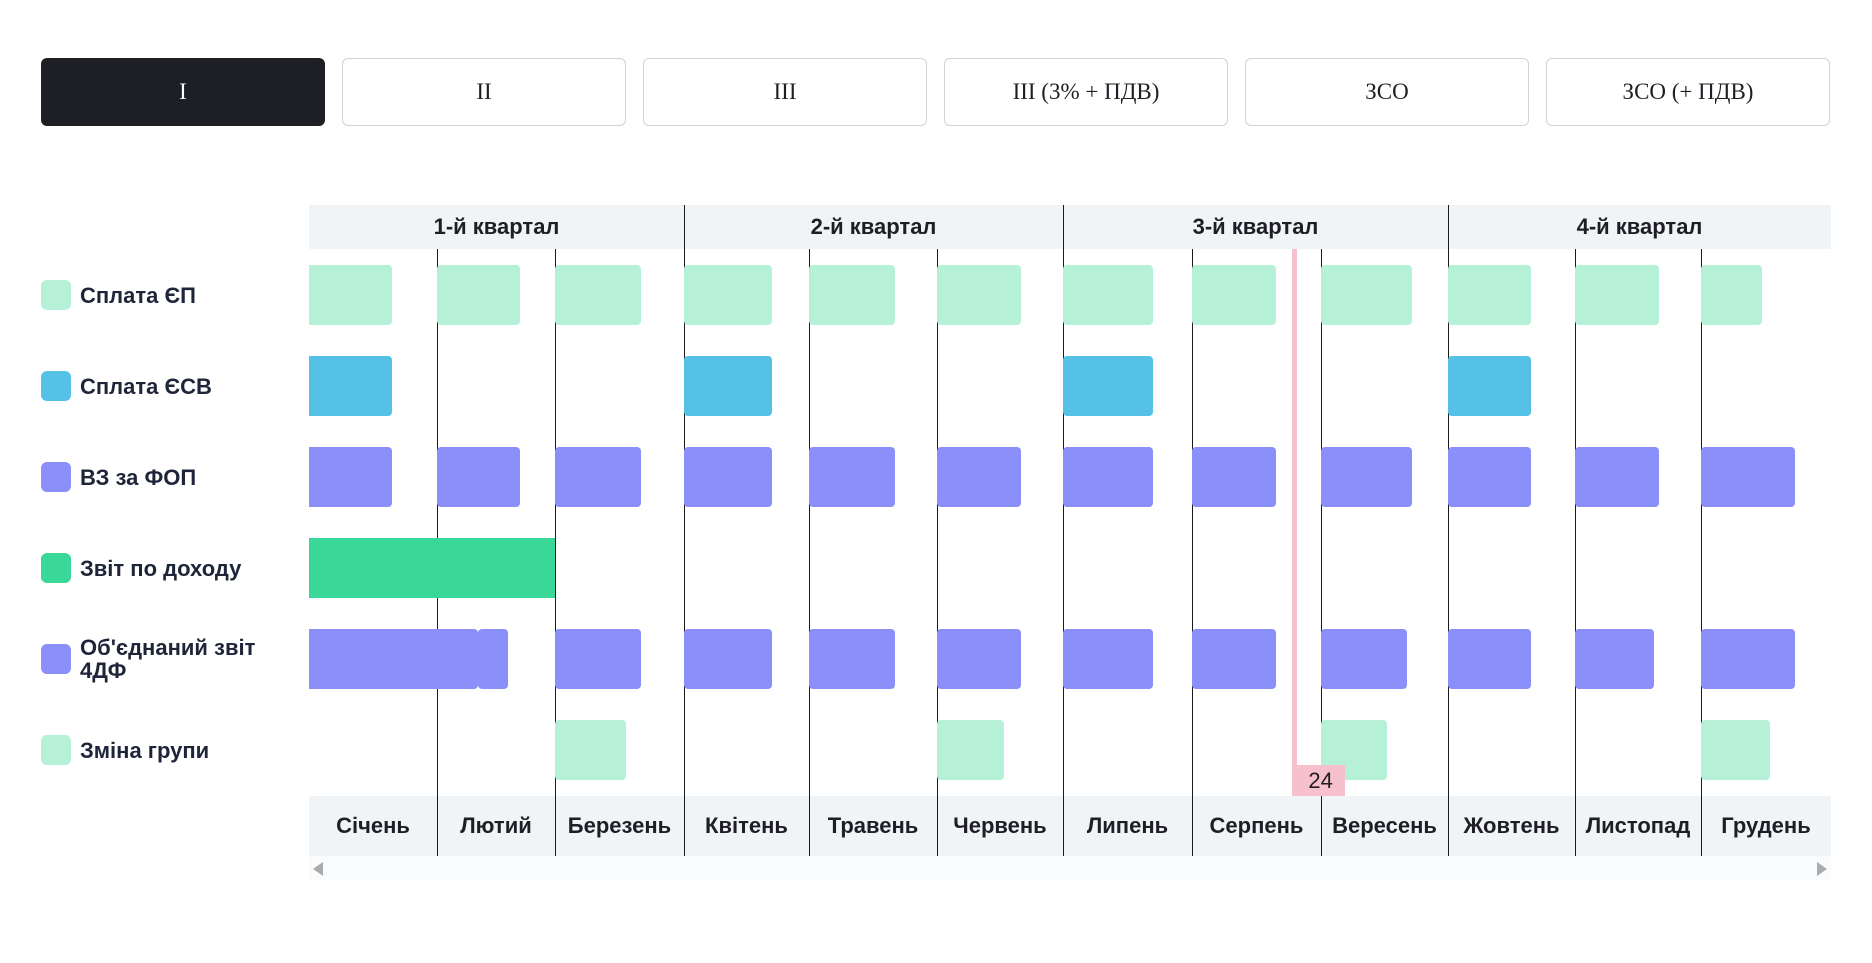 Image resolution: width=1872 pixels, height=963 pixels. I want to click on month-header: Червень, so click(1000, 826).